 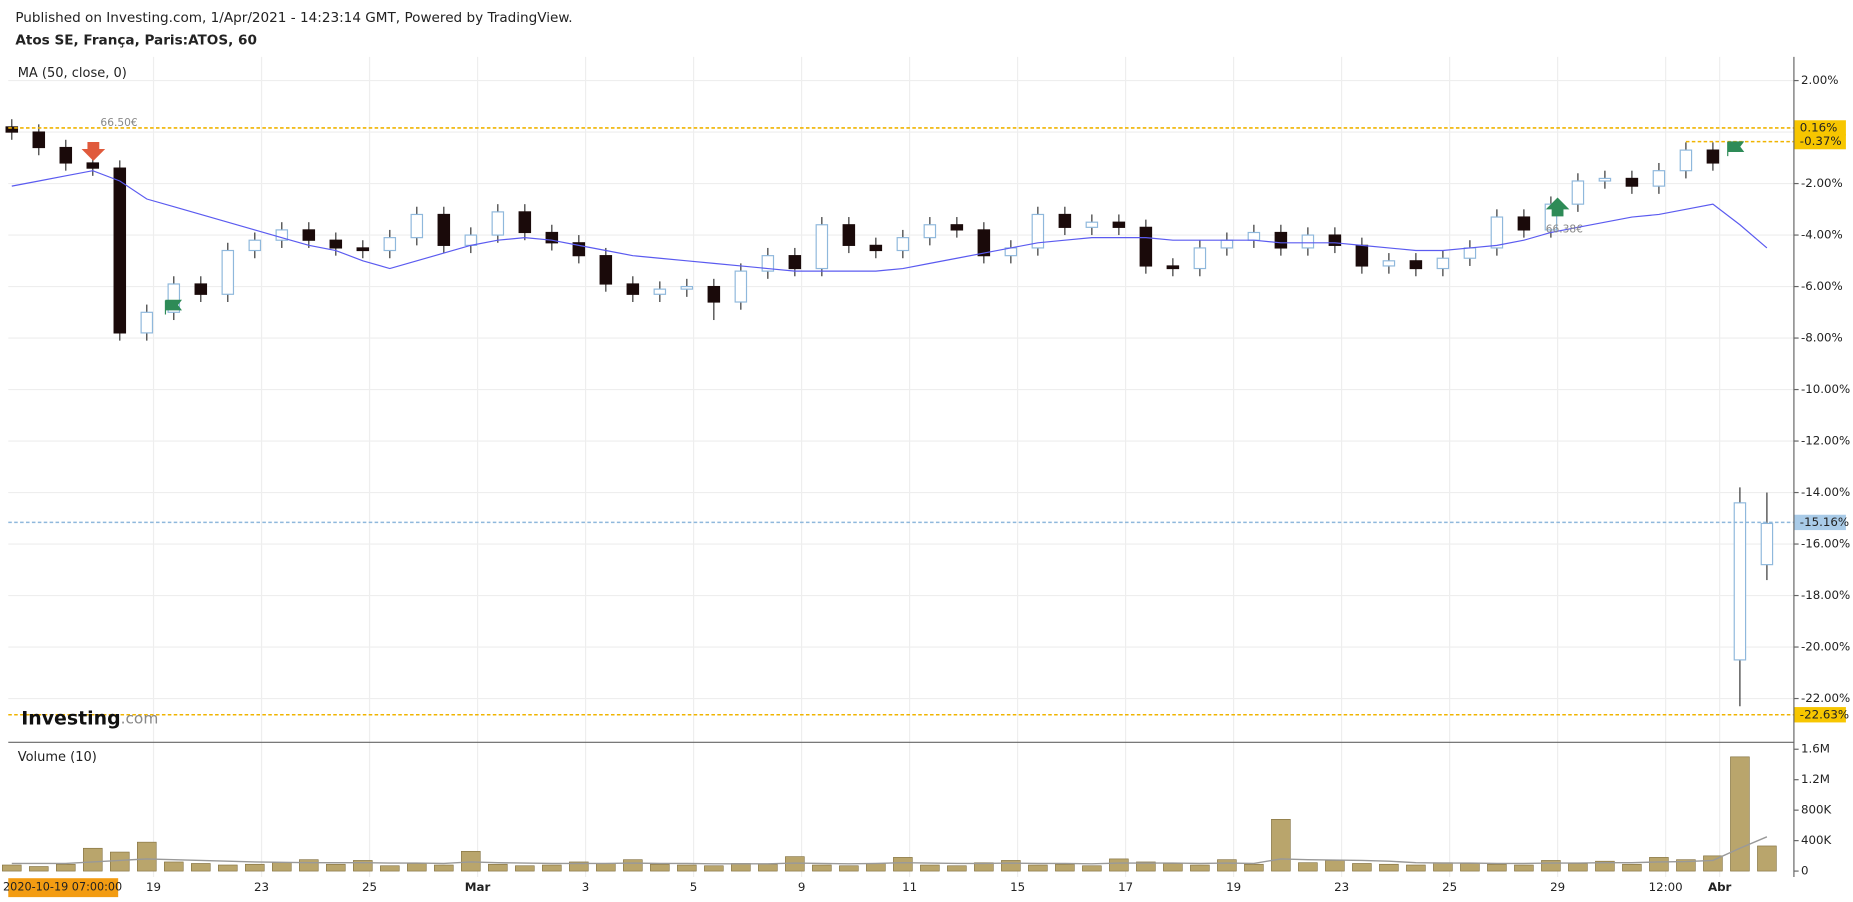 I want to click on y-tick-label: 0, so click(x=1805, y=871).